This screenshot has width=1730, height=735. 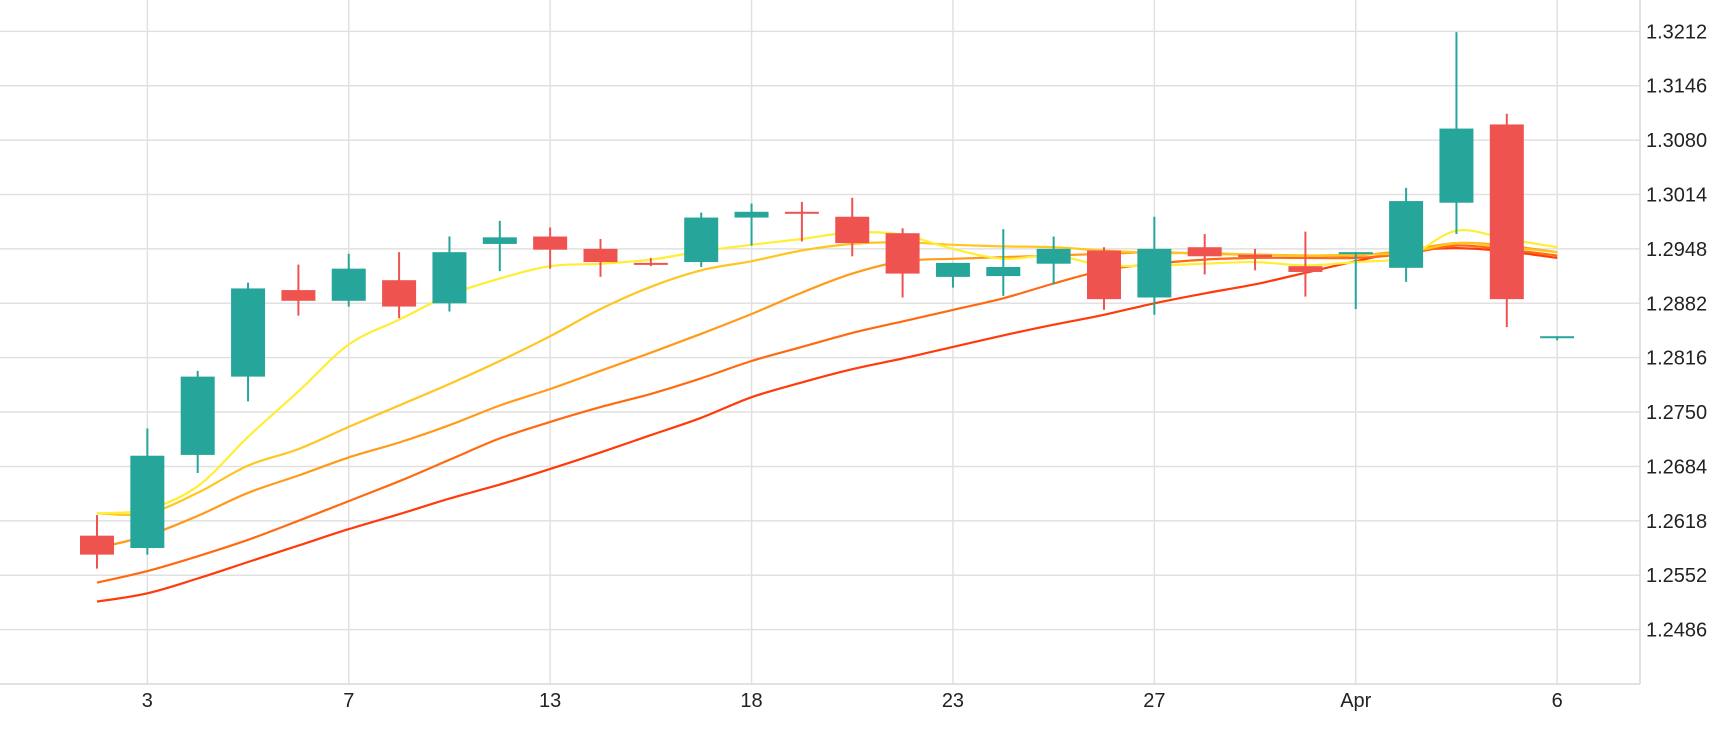 I want to click on y-tick-label: 1.2486, so click(x=1676, y=631).